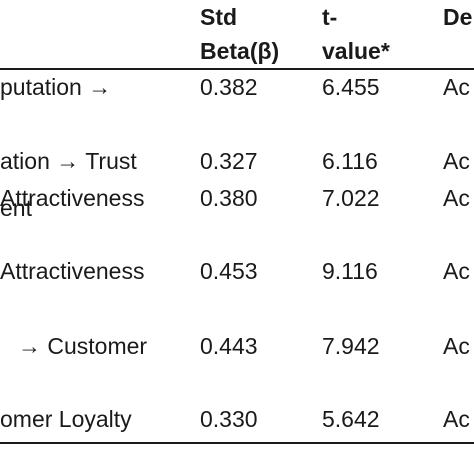 The image size is (474, 474). I want to click on header-t-value-line2: value*, so click(356, 51).